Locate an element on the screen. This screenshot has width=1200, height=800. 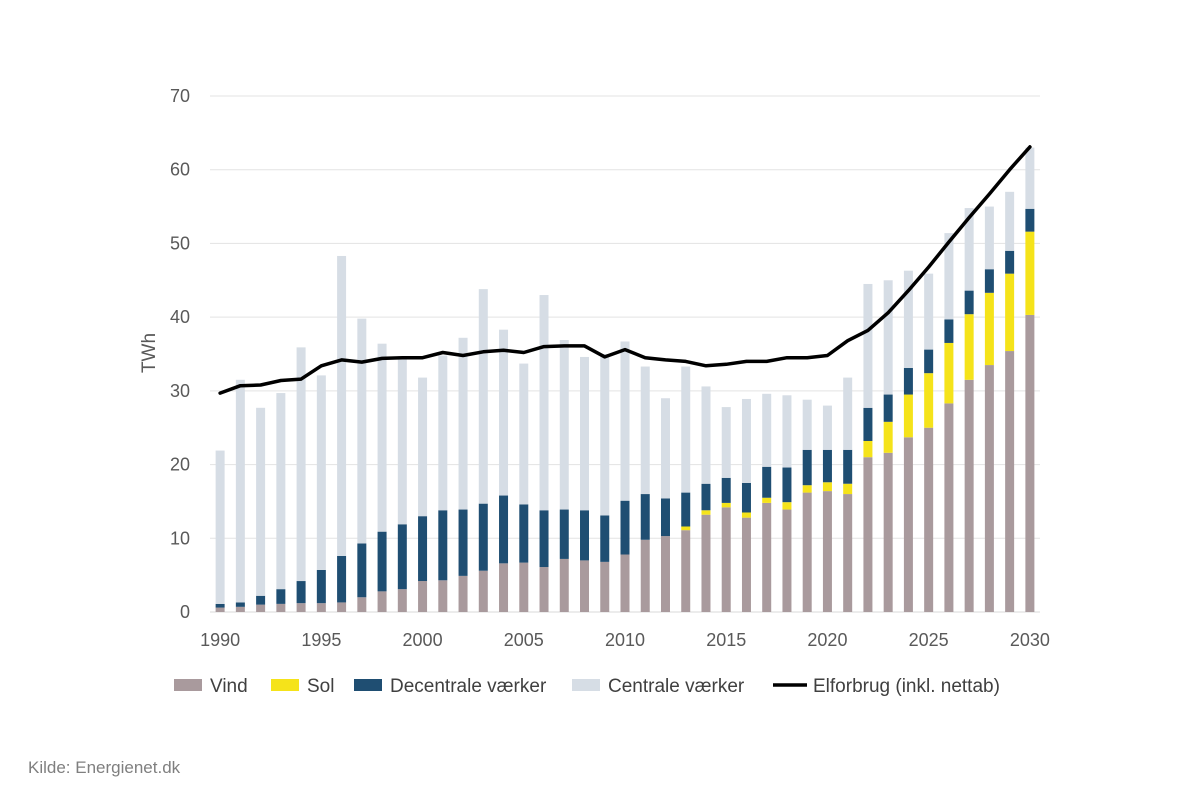
x-tick-label: 2015 is located at coordinates (726, 640).